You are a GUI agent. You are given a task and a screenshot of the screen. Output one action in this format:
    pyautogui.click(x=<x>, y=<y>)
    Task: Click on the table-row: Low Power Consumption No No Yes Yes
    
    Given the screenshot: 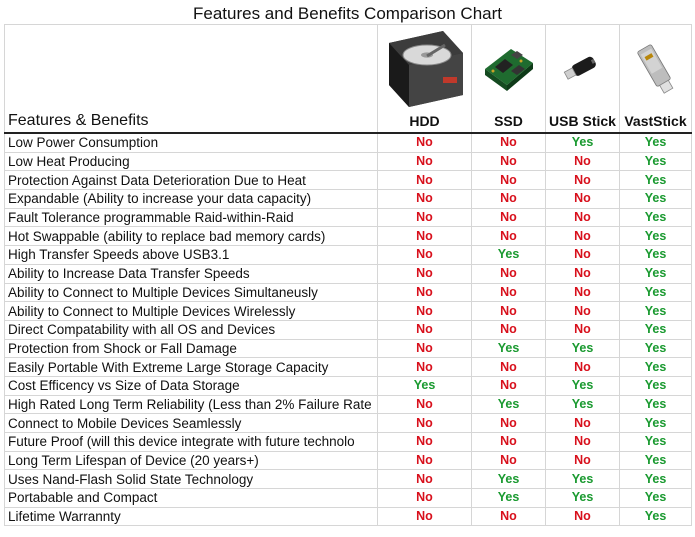 What is the action you would take?
    pyautogui.click(x=348, y=142)
    